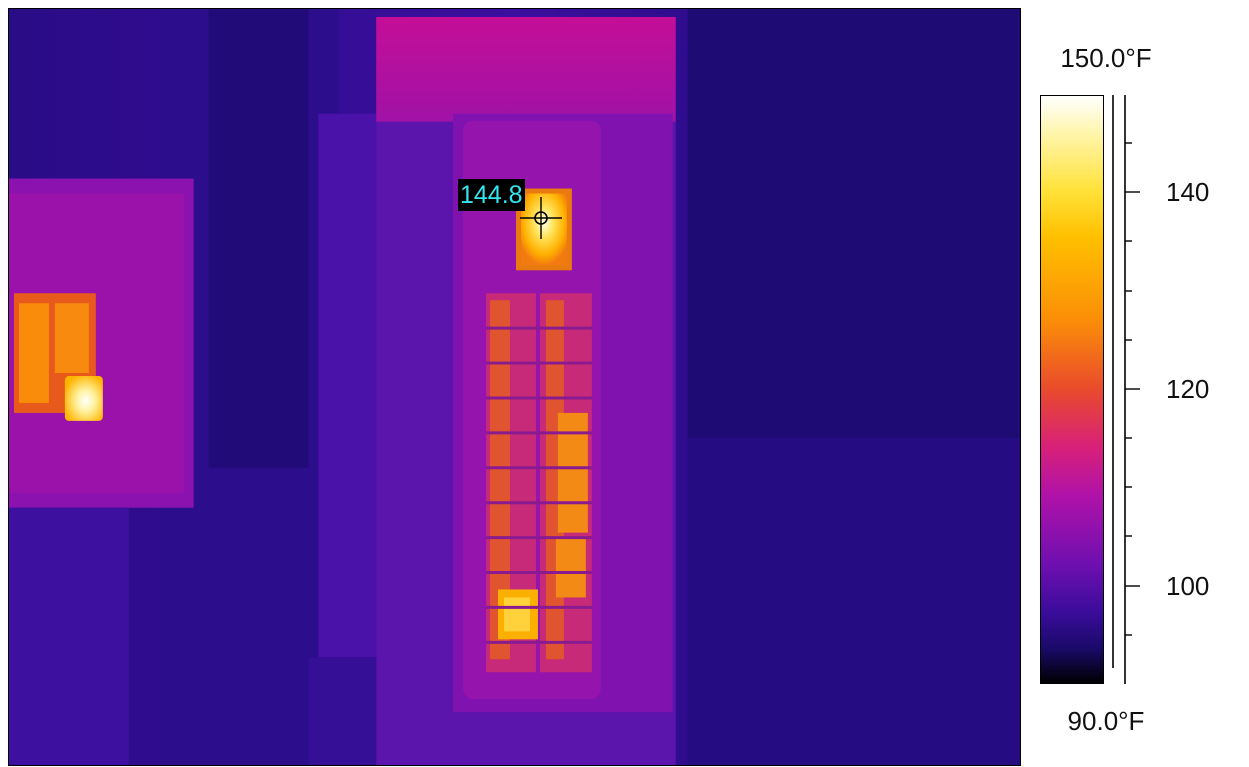  I want to click on scale-tick-label: 100, so click(1188, 586).